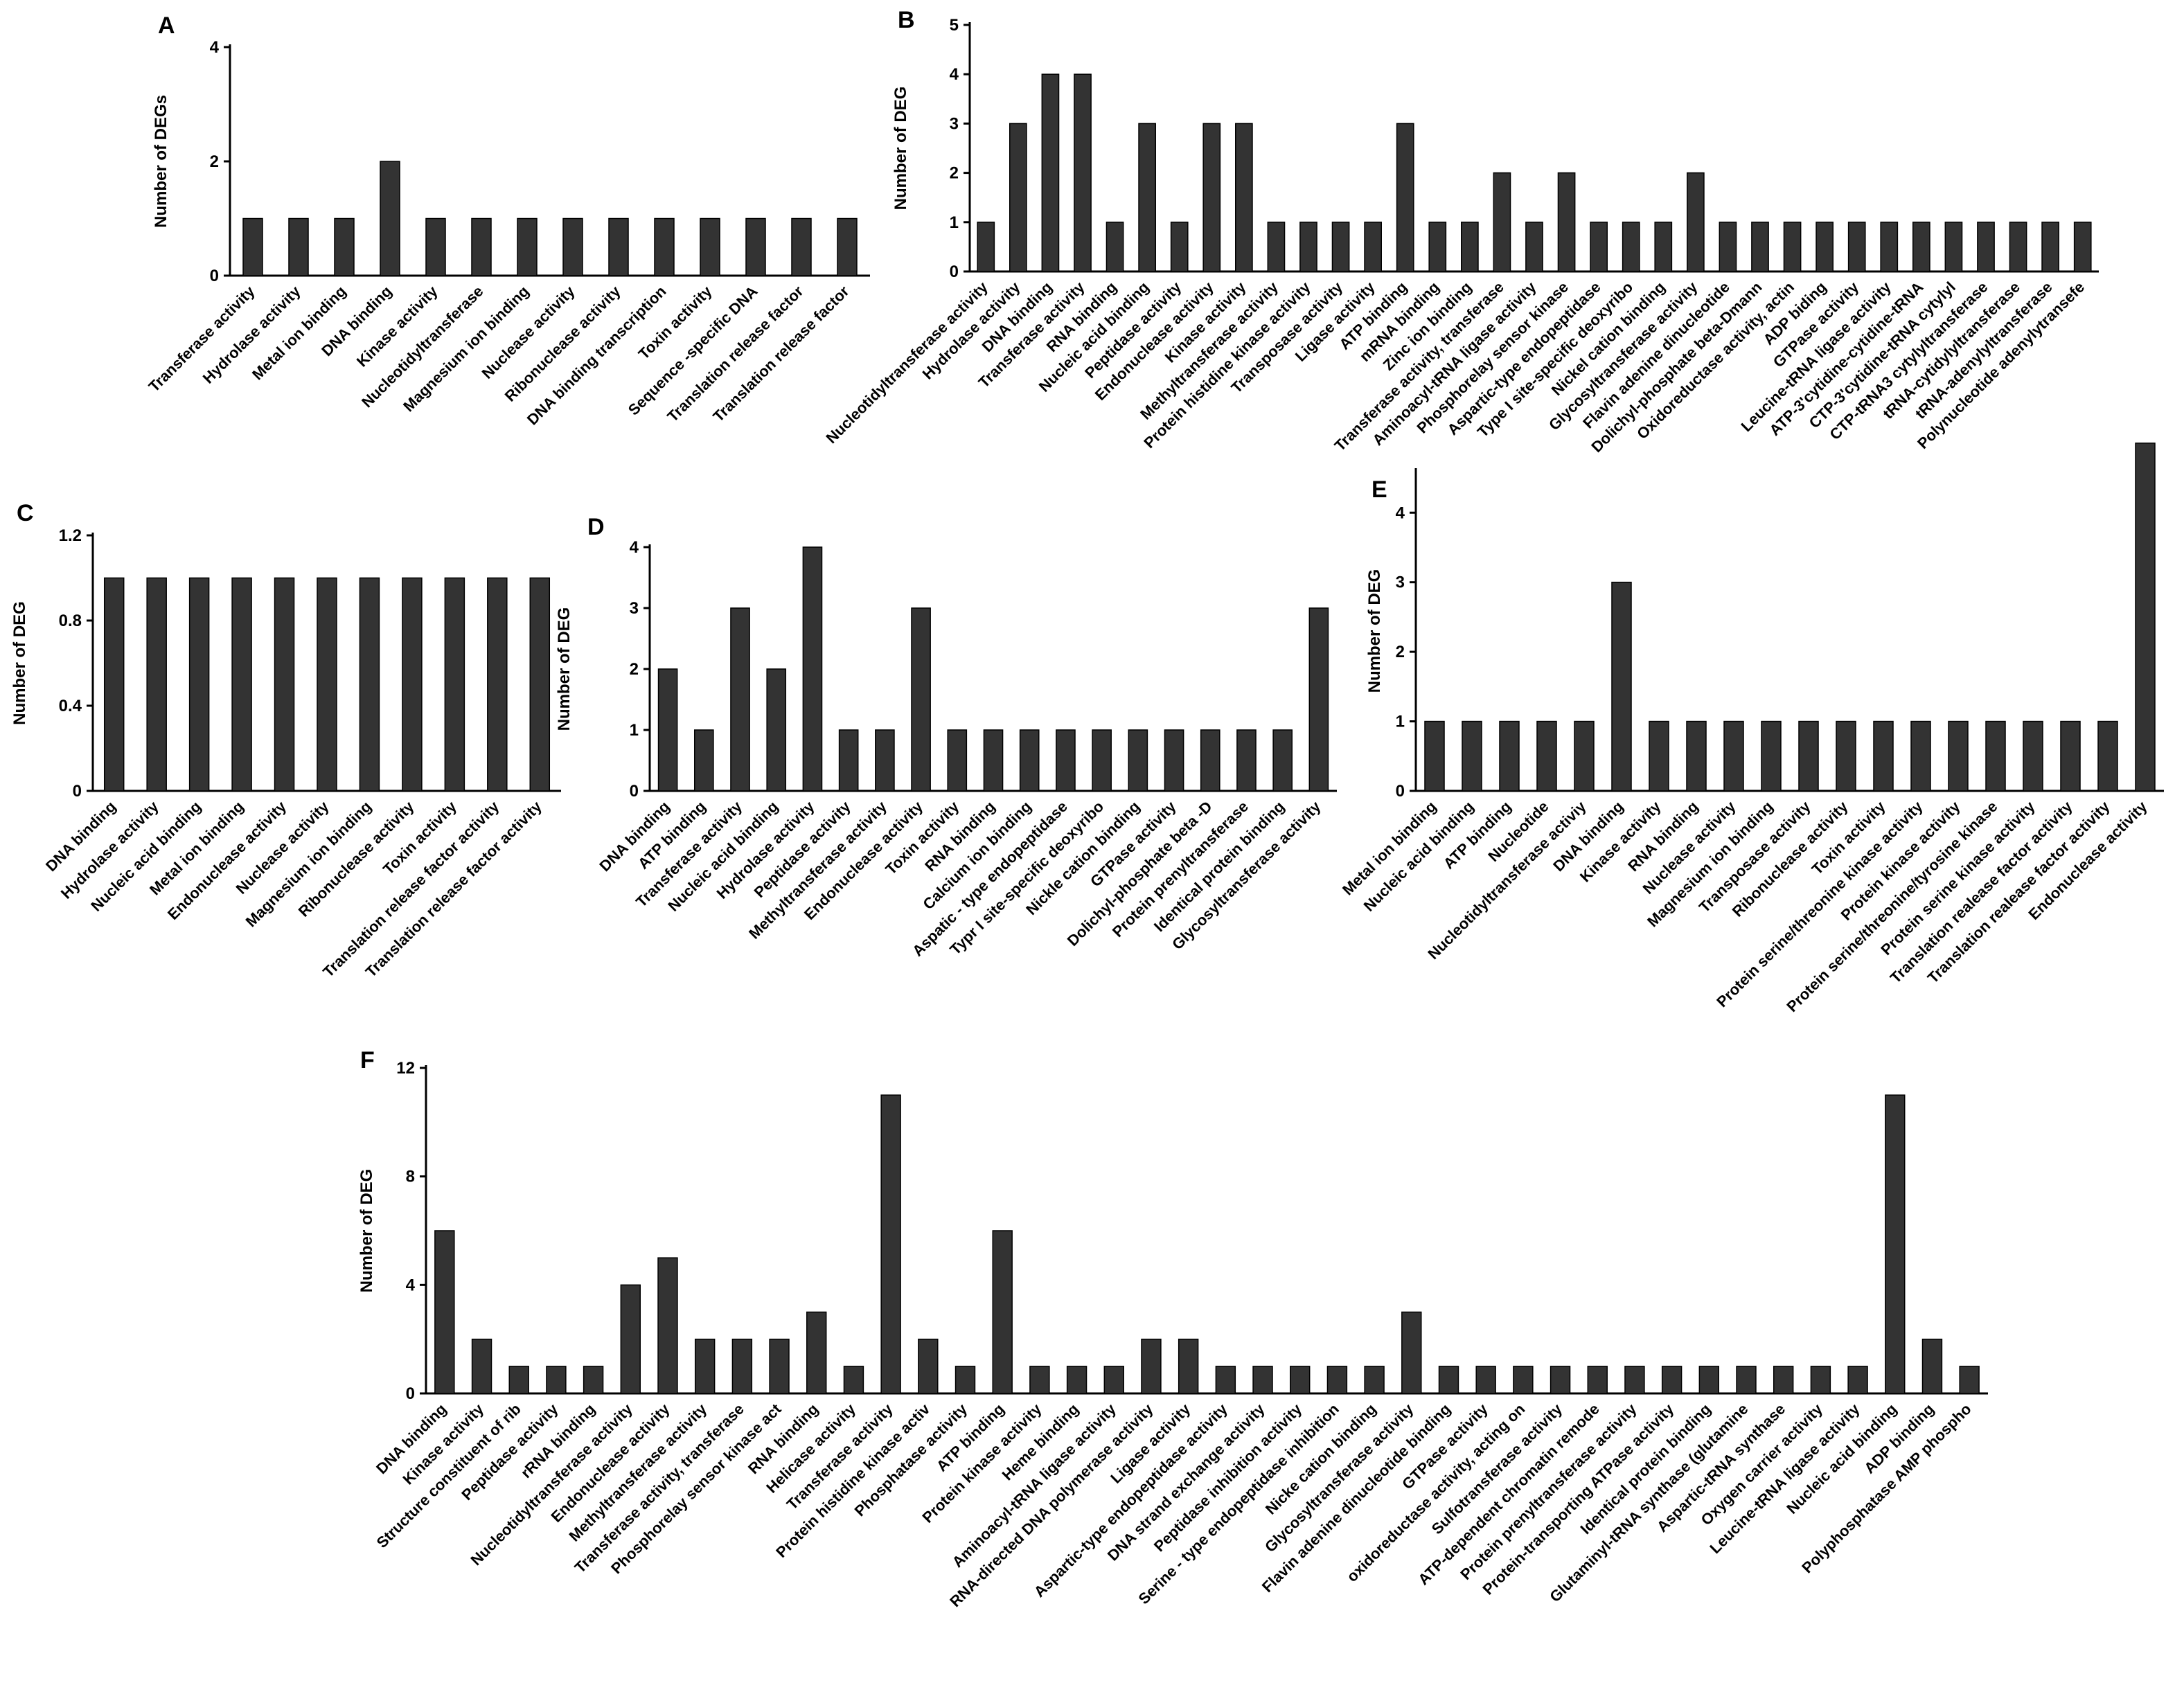 The height and width of the screenshot is (1694, 2184). I want to click on y-axis-title: Number of DEG, so click(19, 663).